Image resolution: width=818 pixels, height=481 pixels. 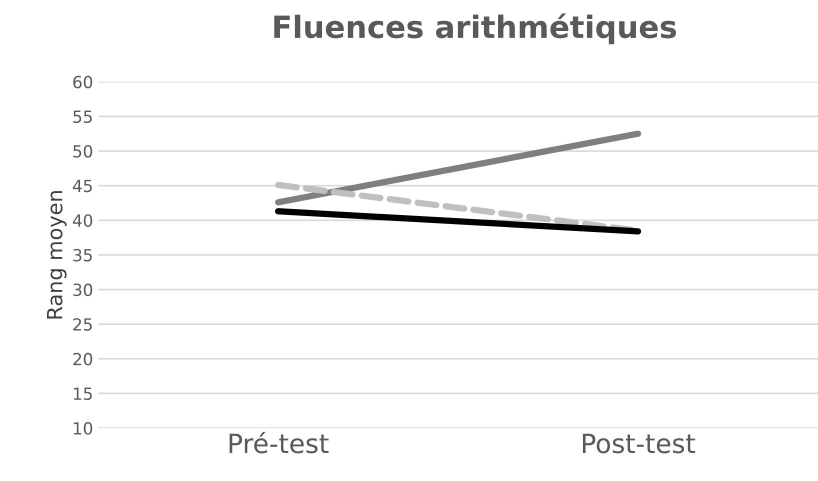 What do you see at coordinates (82, 151) in the screenshot?
I see `y-tick-label: 50` at bounding box center [82, 151].